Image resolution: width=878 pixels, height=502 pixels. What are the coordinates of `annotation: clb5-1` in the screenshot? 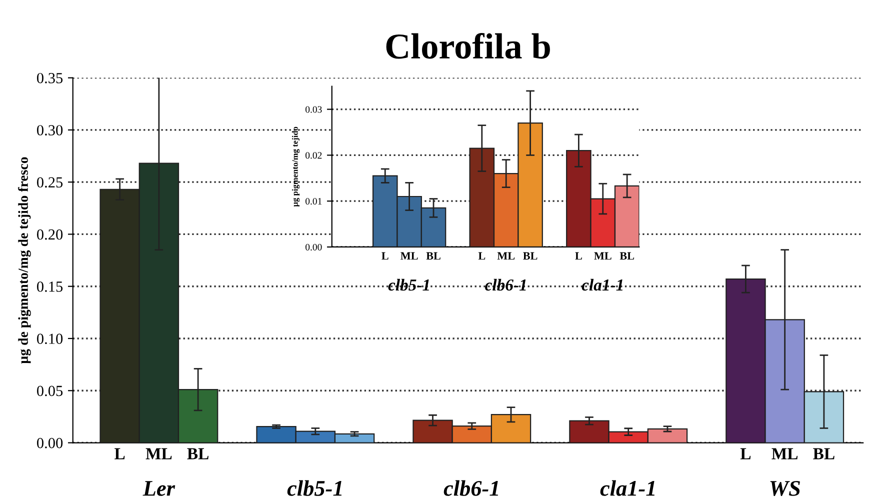 It's located at (408, 284).